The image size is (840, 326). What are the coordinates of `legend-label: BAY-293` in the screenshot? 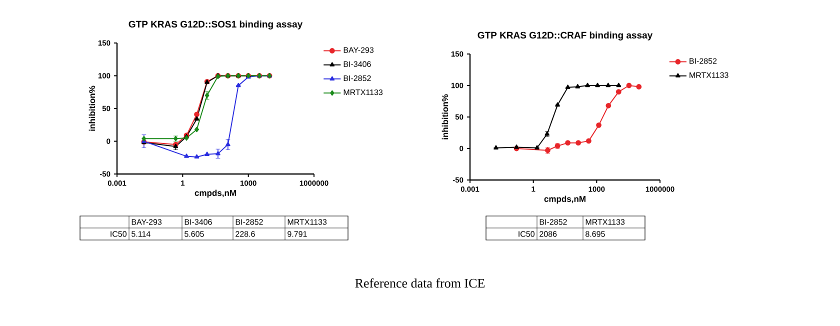 It's located at (359, 50).